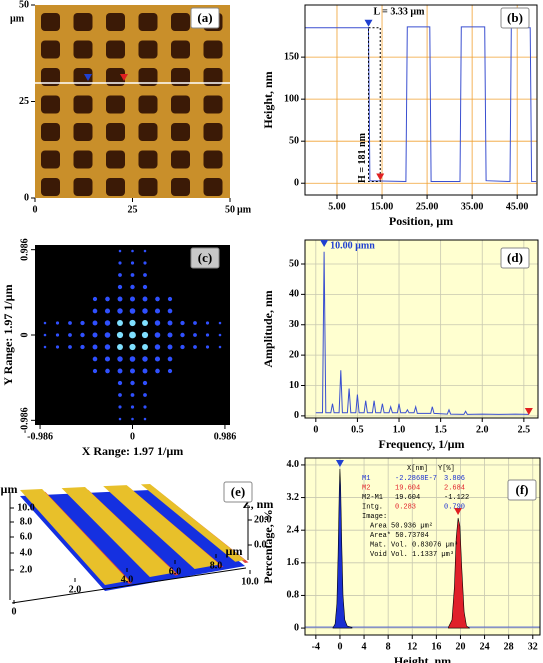 This screenshot has width=543, height=663. I want to click on x-tick-label: 28, so click(509, 646).